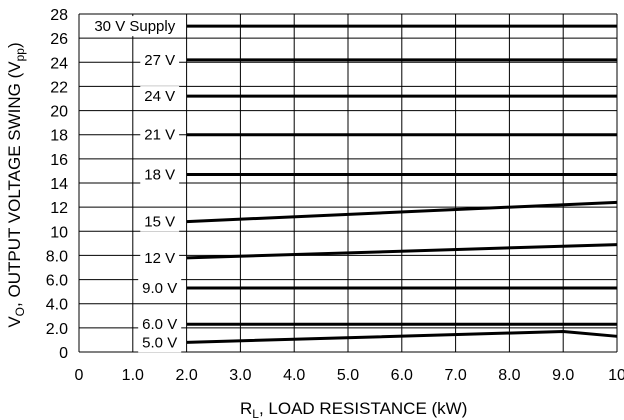 The image size is (624, 420). I want to click on series-label-2: 24 V, so click(159, 96).